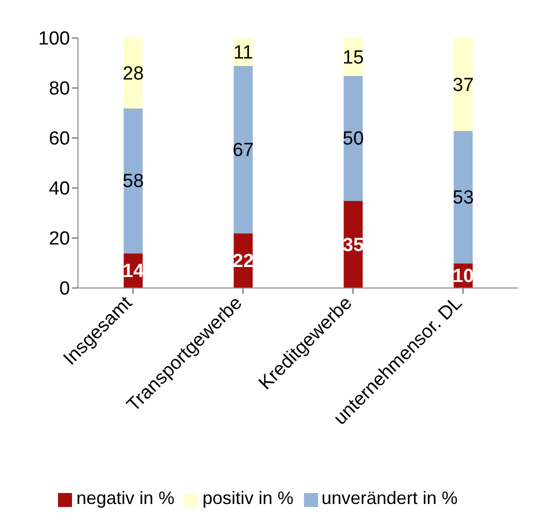  Describe the element at coordinates (390, 498) in the screenshot. I see `legend-label: unverändert in %` at that location.